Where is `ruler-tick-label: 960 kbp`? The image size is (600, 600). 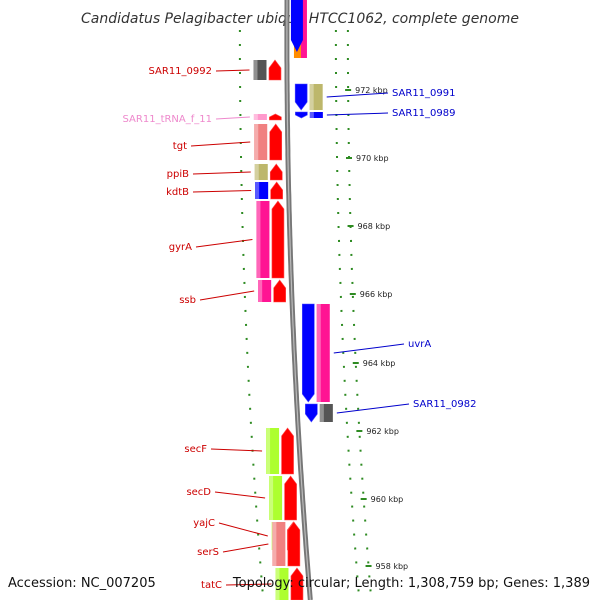
ruler-tick-label: 960 kbp is located at coordinates (387, 499).